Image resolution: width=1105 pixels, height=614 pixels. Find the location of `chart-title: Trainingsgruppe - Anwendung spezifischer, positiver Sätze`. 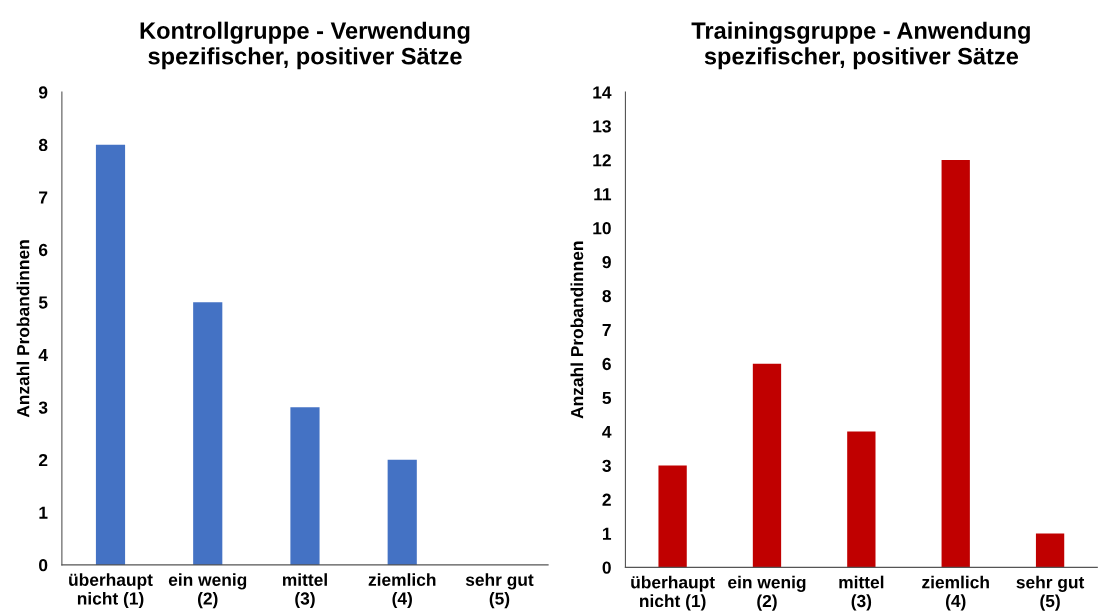

chart-title: Trainingsgruppe - Anwendung spezifischer, positiver Sätze is located at coordinates (860, 45).